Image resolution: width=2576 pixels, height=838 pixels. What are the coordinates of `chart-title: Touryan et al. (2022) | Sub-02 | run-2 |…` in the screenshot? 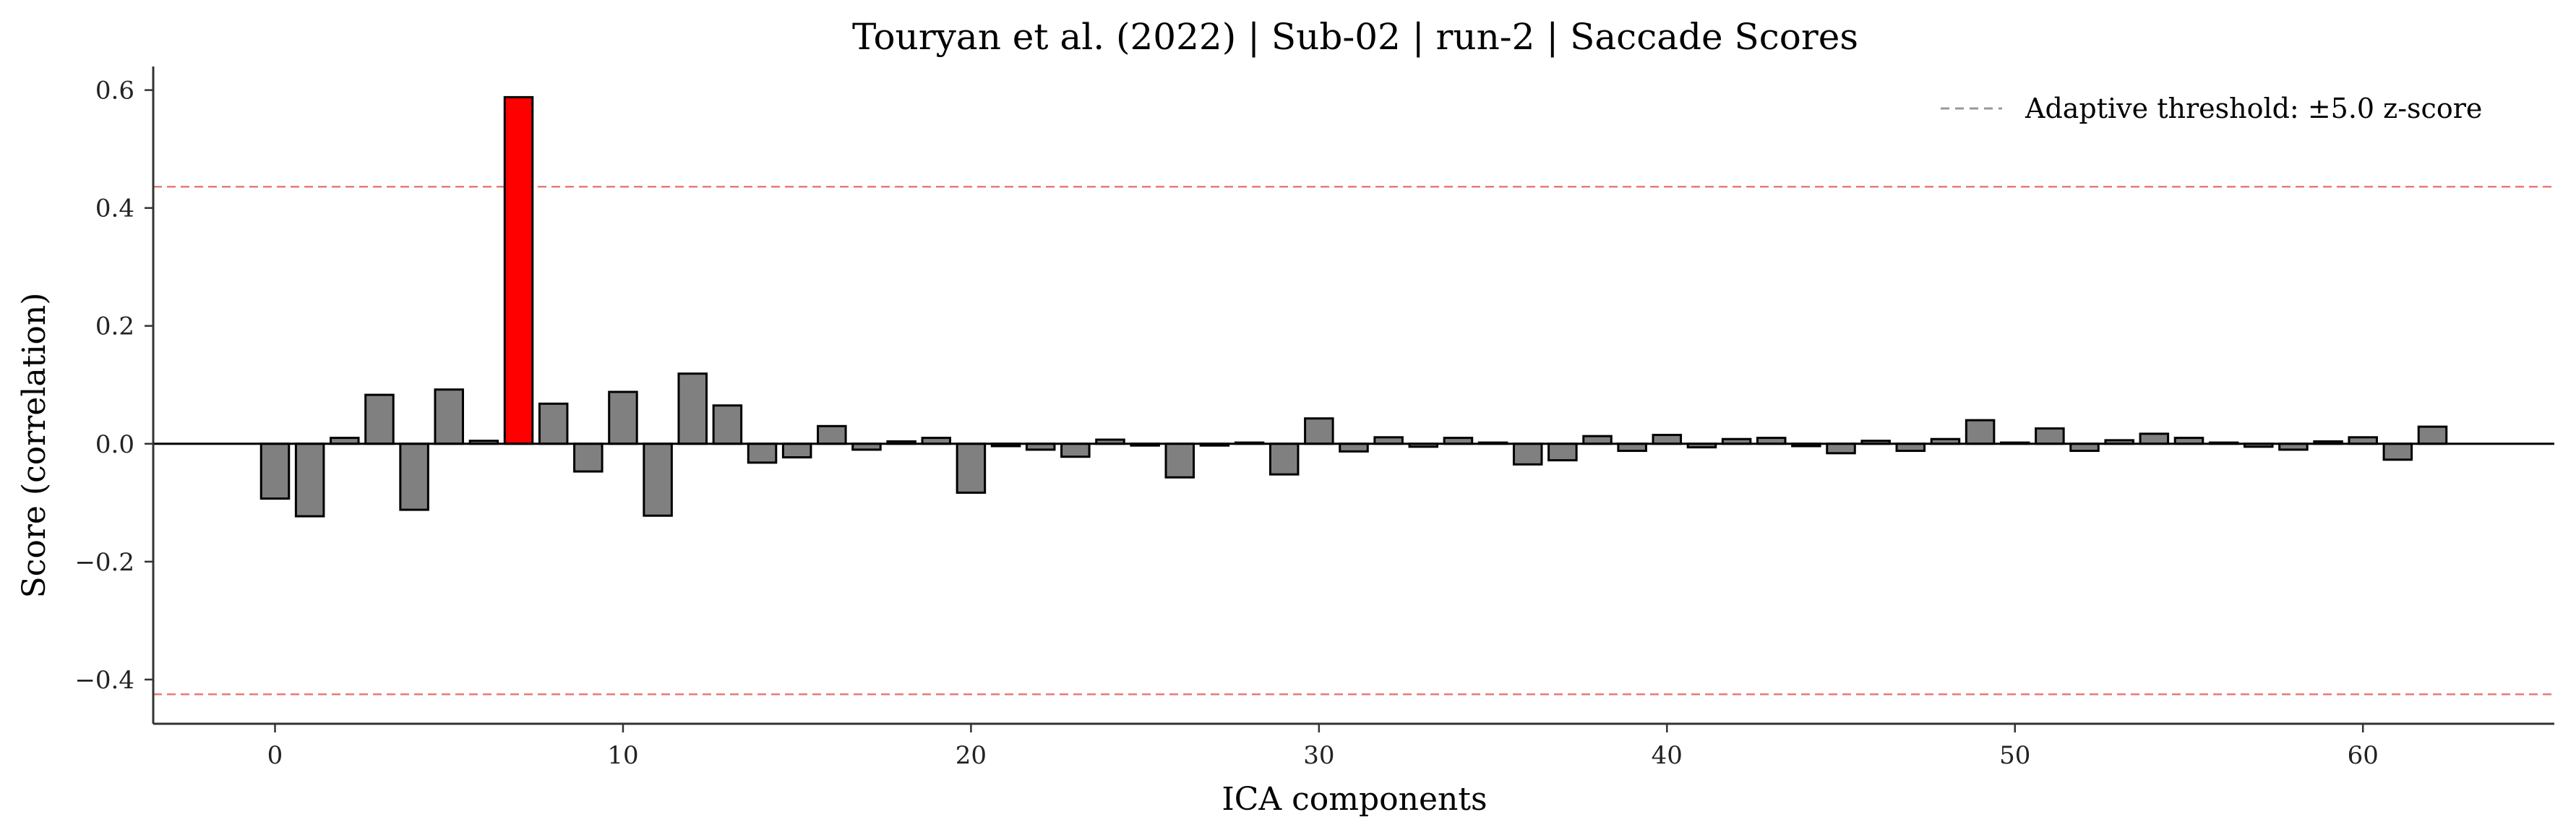 It's located at (1355, 37).